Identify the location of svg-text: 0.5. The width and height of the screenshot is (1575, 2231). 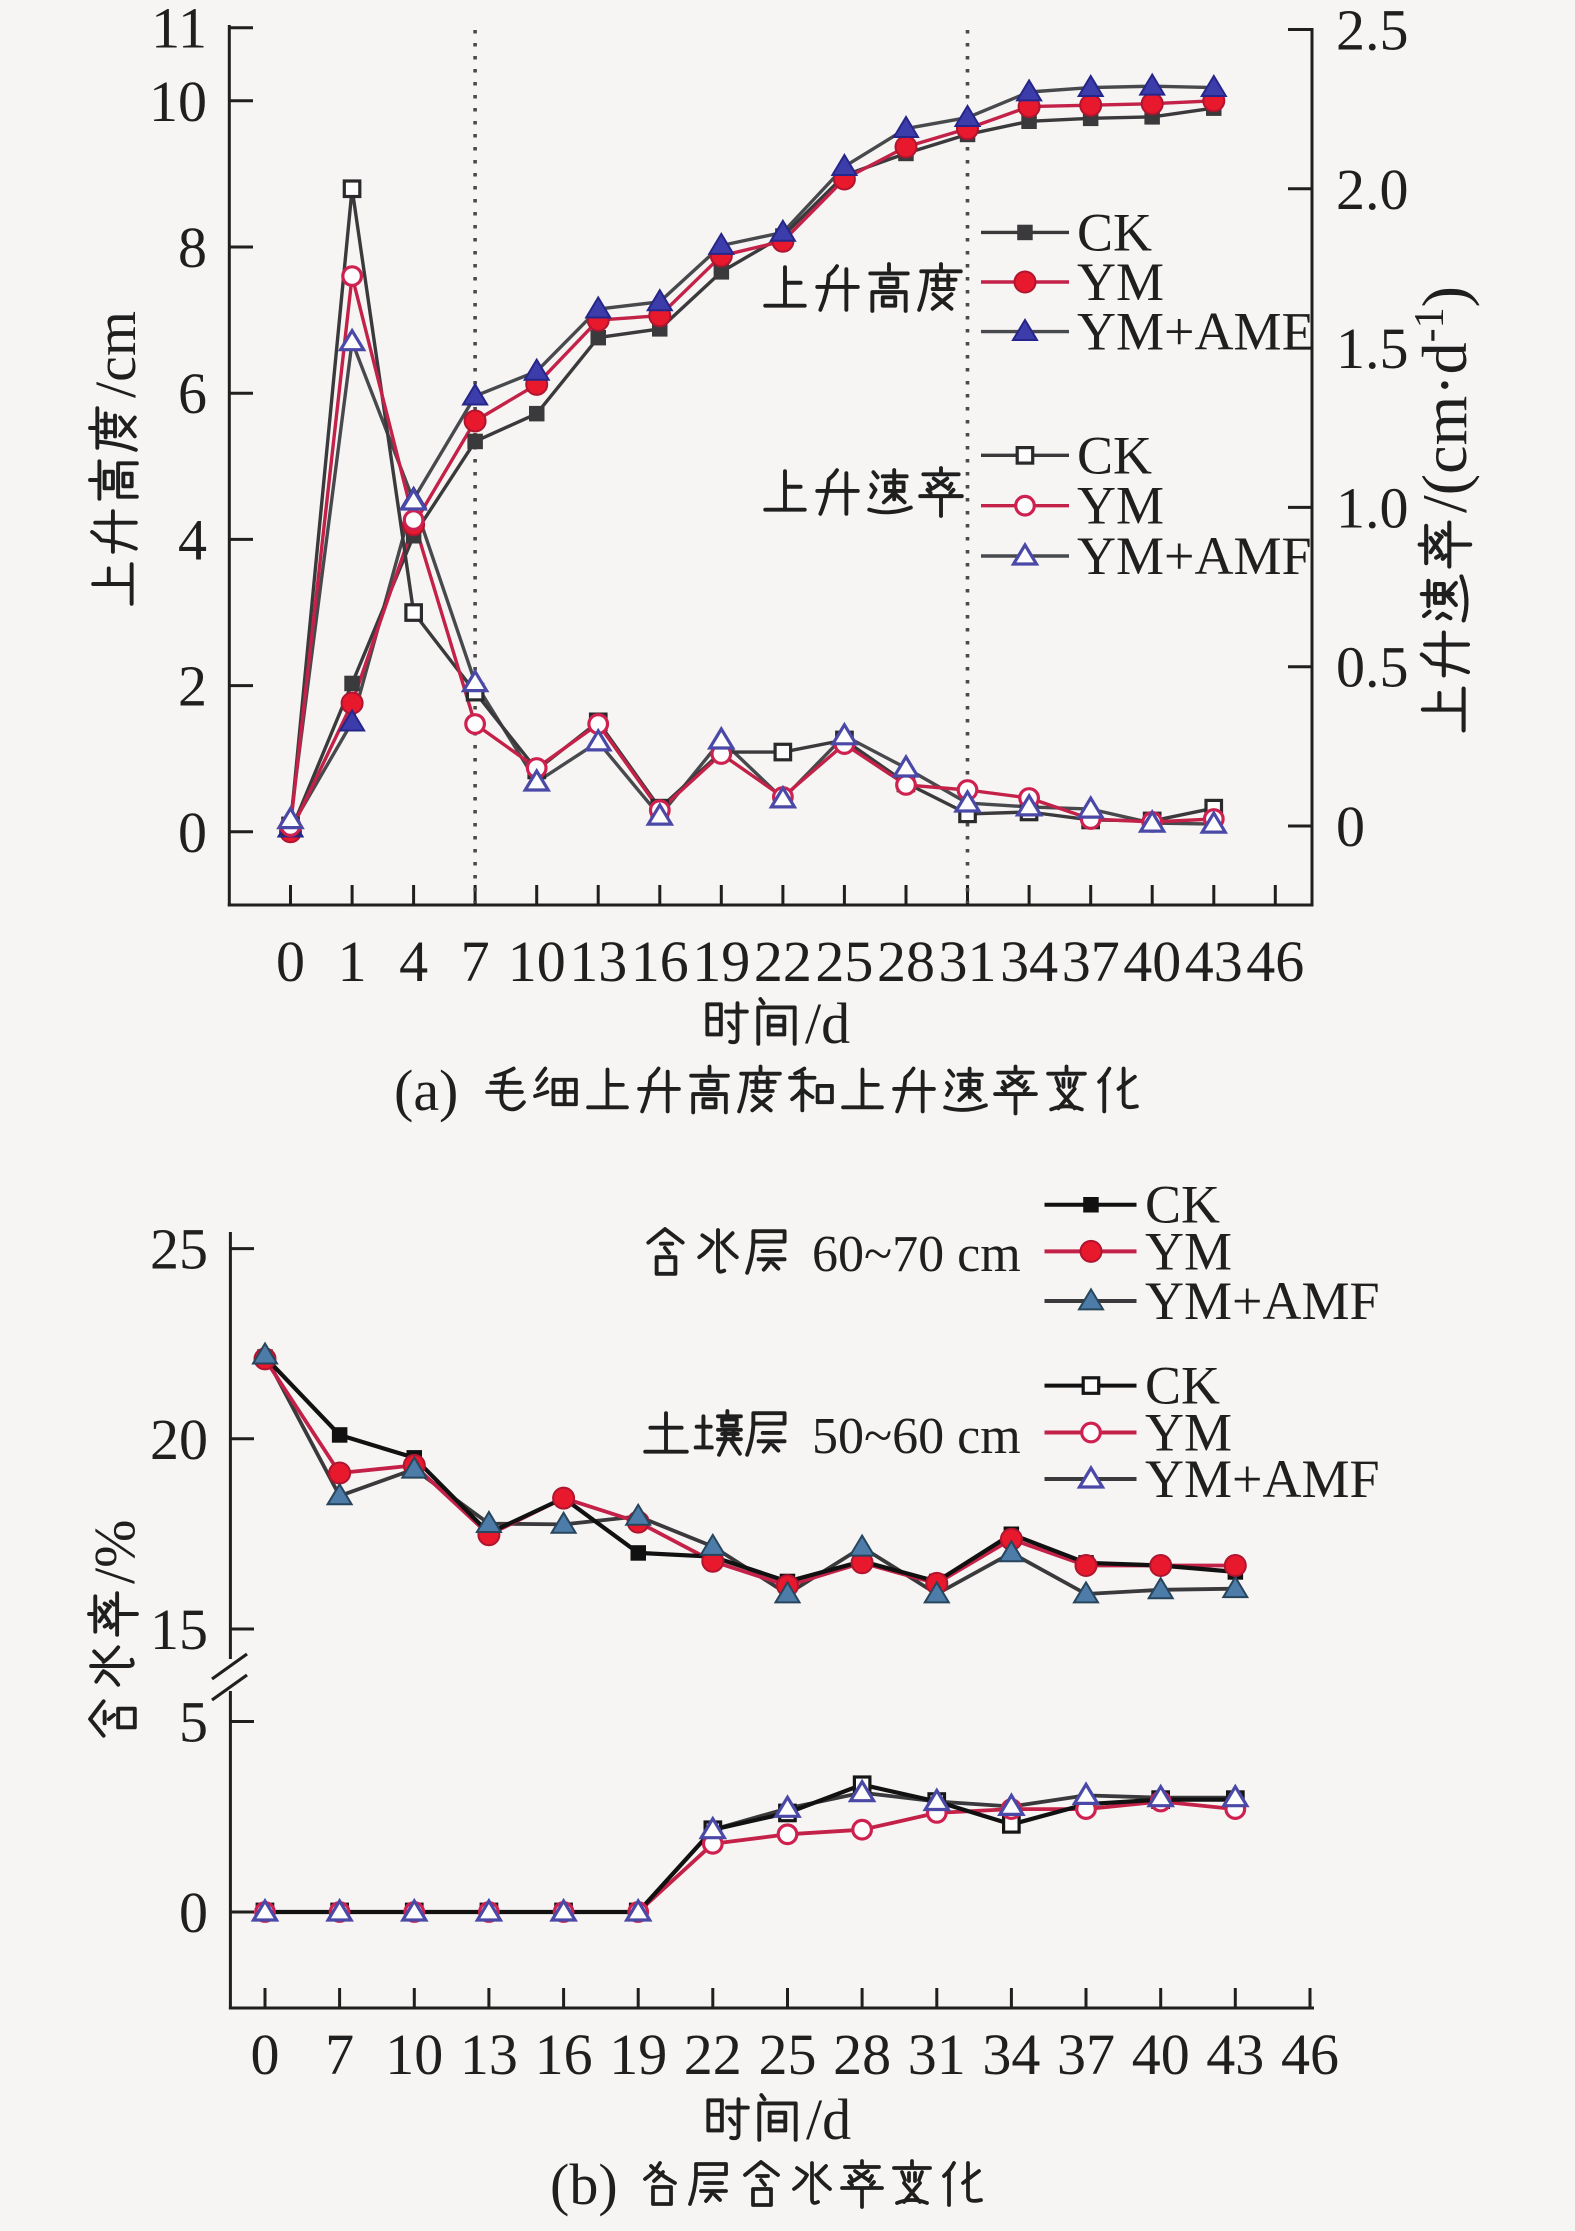
(1372, 667).